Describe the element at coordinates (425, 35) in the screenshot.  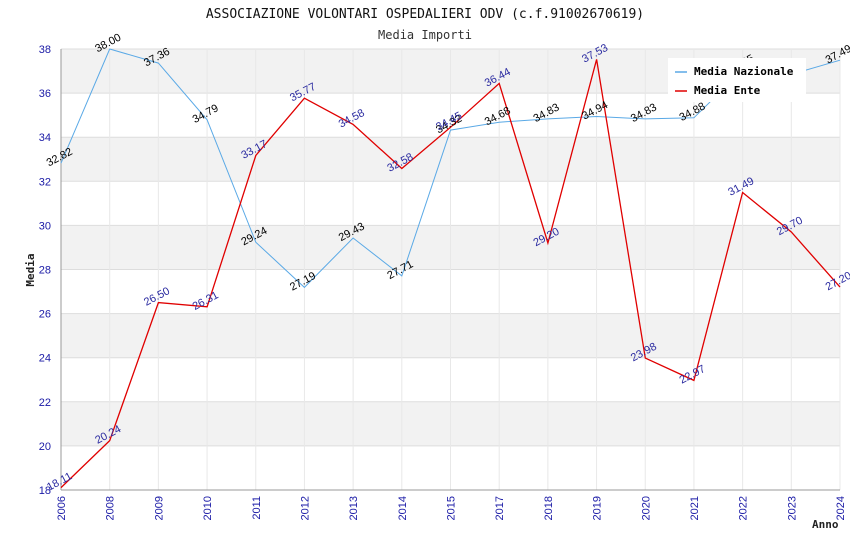
I see `chart-subtitle: Media Importi` at that location.